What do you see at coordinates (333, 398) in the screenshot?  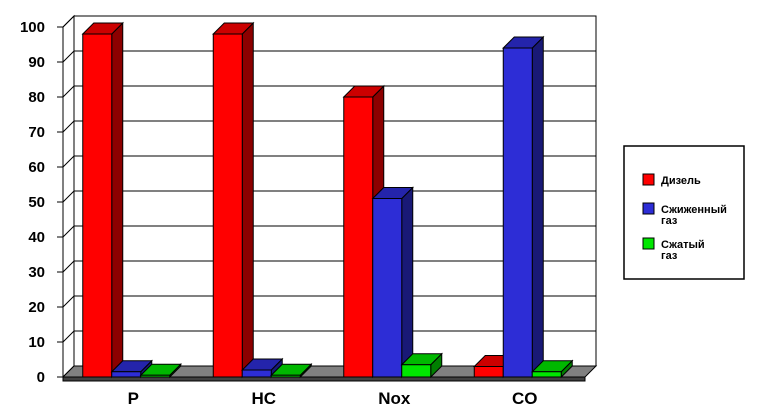 I see `x-axis-ticks: P HC Nox CO` at bounding box center [333, 398].